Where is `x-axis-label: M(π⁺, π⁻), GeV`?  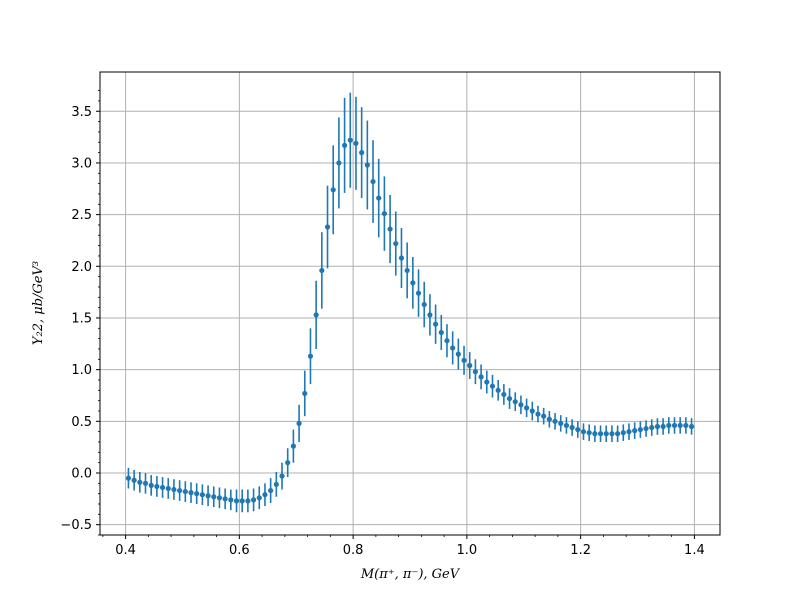 x-axis-label: M(π⁺, π⁻), GeV is located at coordinates (410, 574).